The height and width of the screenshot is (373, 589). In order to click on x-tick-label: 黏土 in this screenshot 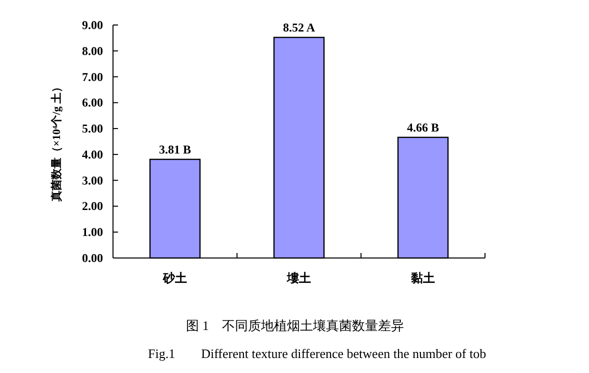, I will do `click(422, 278)`.